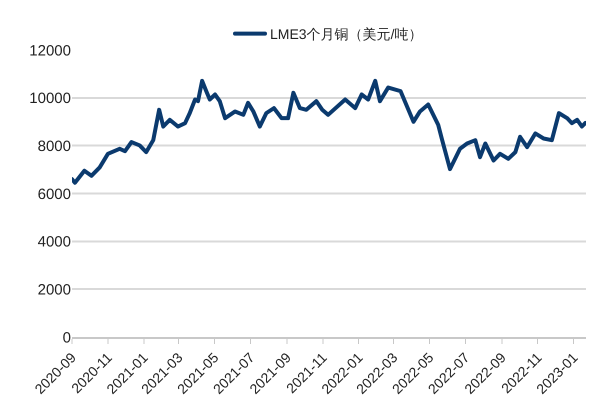 This screenshot has height=405, width=592. I want to click on legend-label: LME3个月铜（美元/吨）, so click(346, 34).